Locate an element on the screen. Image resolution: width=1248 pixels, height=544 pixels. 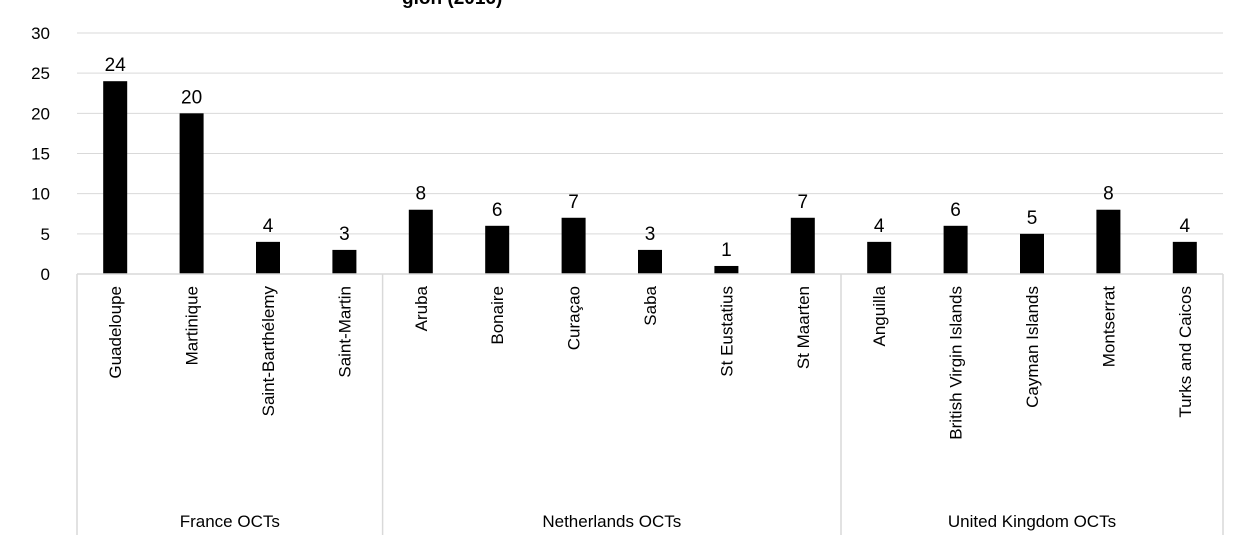
data-label: 24 is located at coordinates (116, 65).